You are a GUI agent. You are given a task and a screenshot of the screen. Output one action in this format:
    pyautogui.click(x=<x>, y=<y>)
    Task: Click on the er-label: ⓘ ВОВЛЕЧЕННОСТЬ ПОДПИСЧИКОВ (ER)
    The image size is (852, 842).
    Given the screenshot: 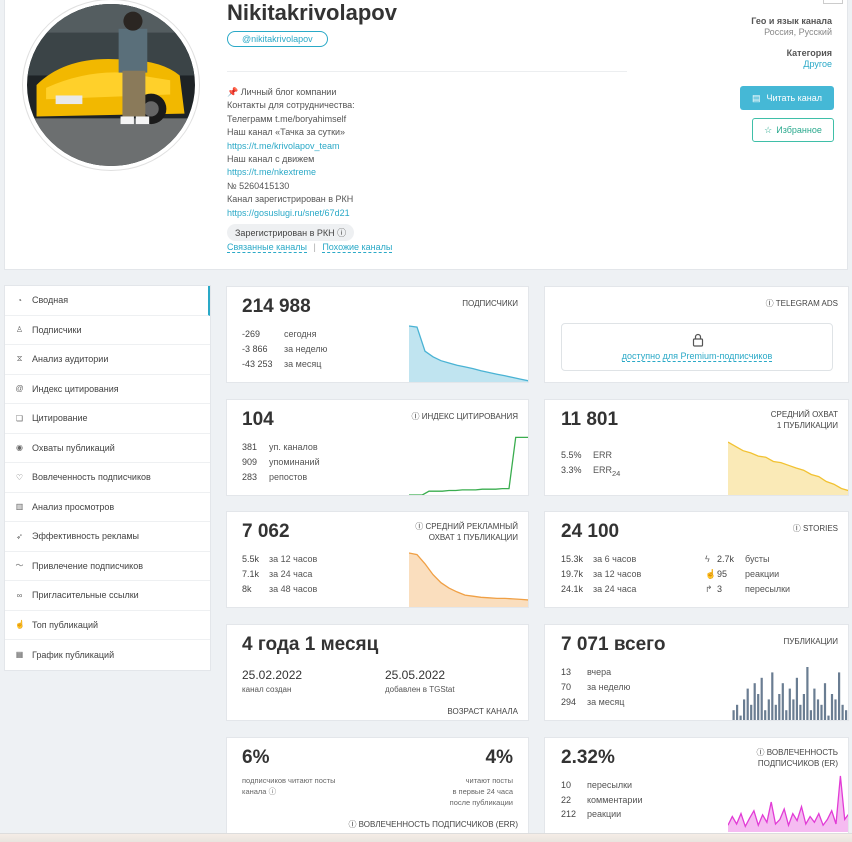 What is the action you would take?
    pyautogui.click(x=797, y=758)
    